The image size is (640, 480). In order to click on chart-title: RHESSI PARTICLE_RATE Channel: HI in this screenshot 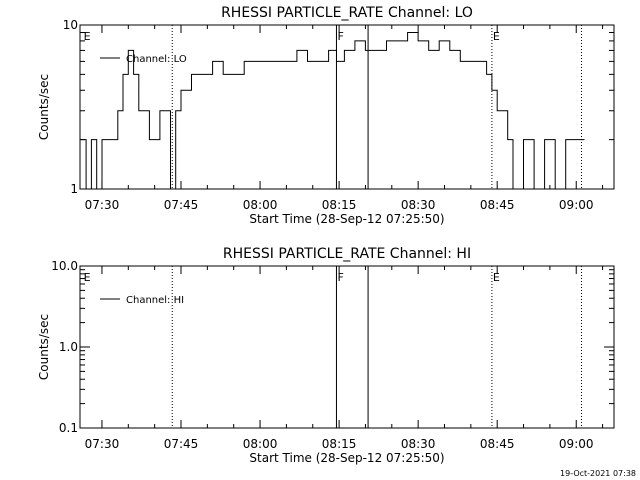, I will do `click(347, 254)`.